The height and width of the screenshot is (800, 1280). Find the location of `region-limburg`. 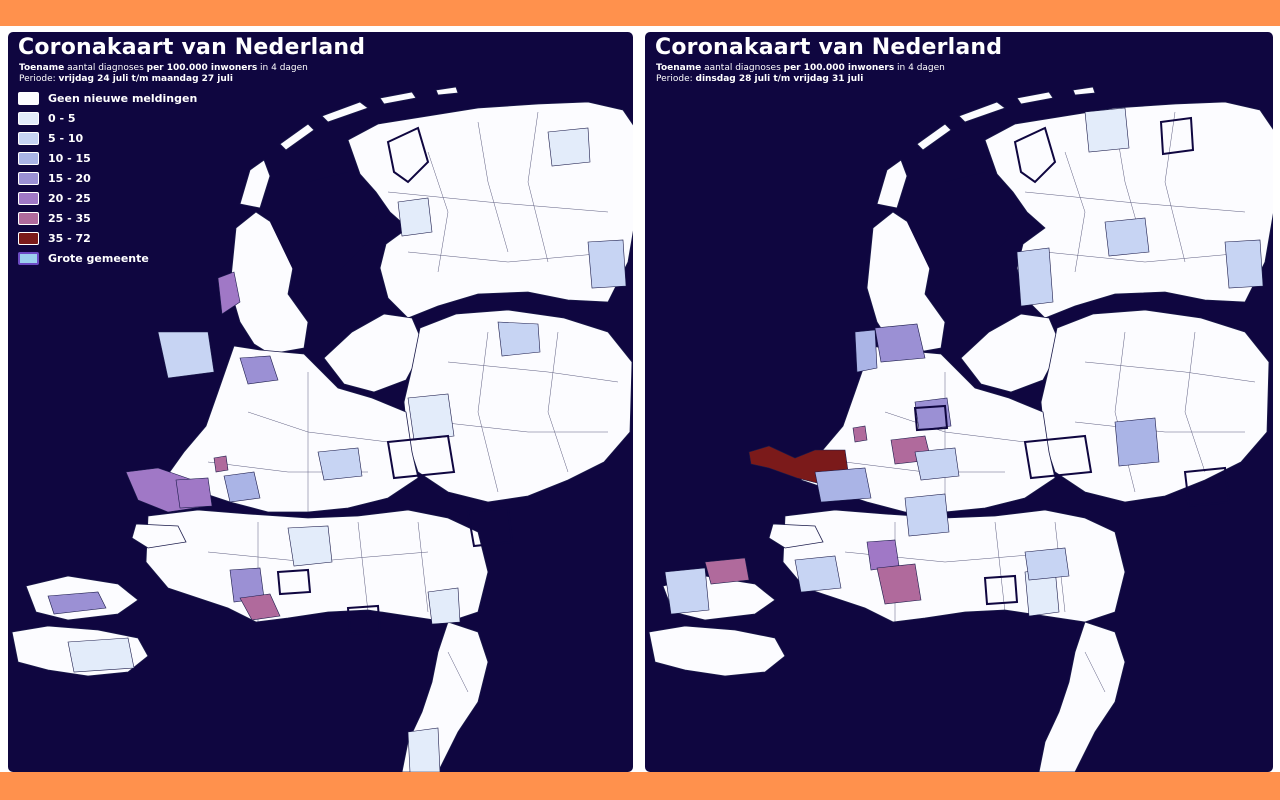

region-limburg is located at coordinates (1082, 696).